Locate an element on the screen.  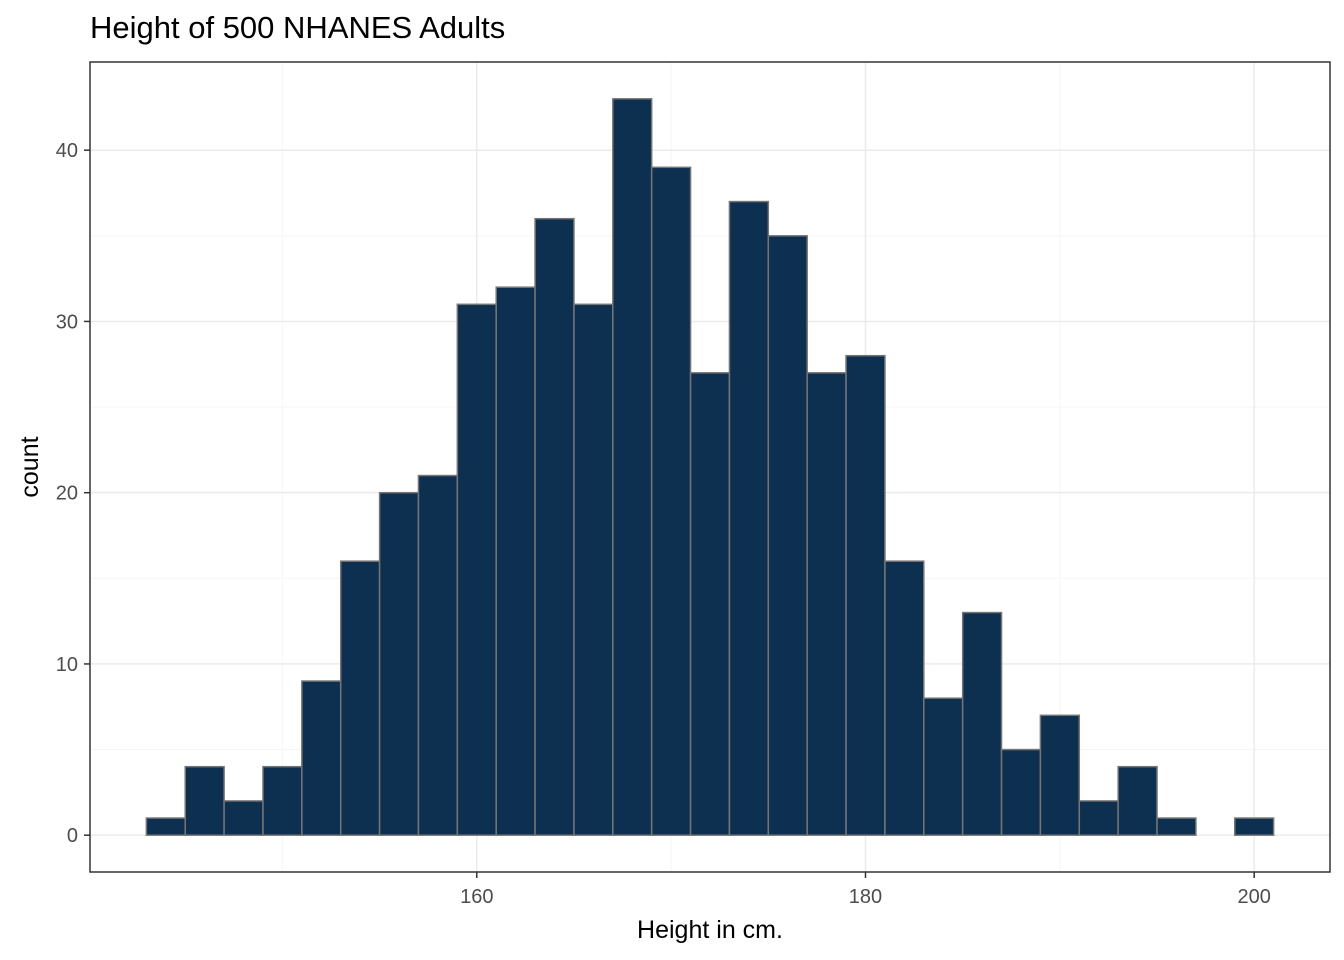
x-tick-label: 160 is located at coordinates (476, 897).